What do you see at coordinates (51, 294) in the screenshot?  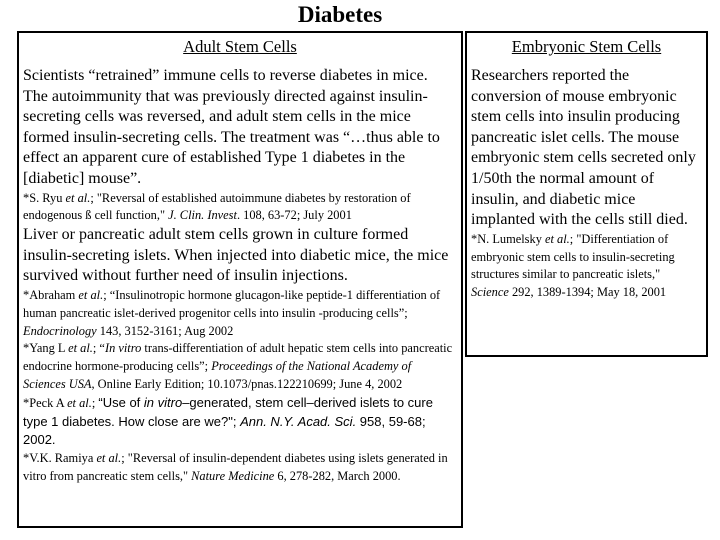 I see `text-segment: *Abraham` at bounding box center [51, 294].